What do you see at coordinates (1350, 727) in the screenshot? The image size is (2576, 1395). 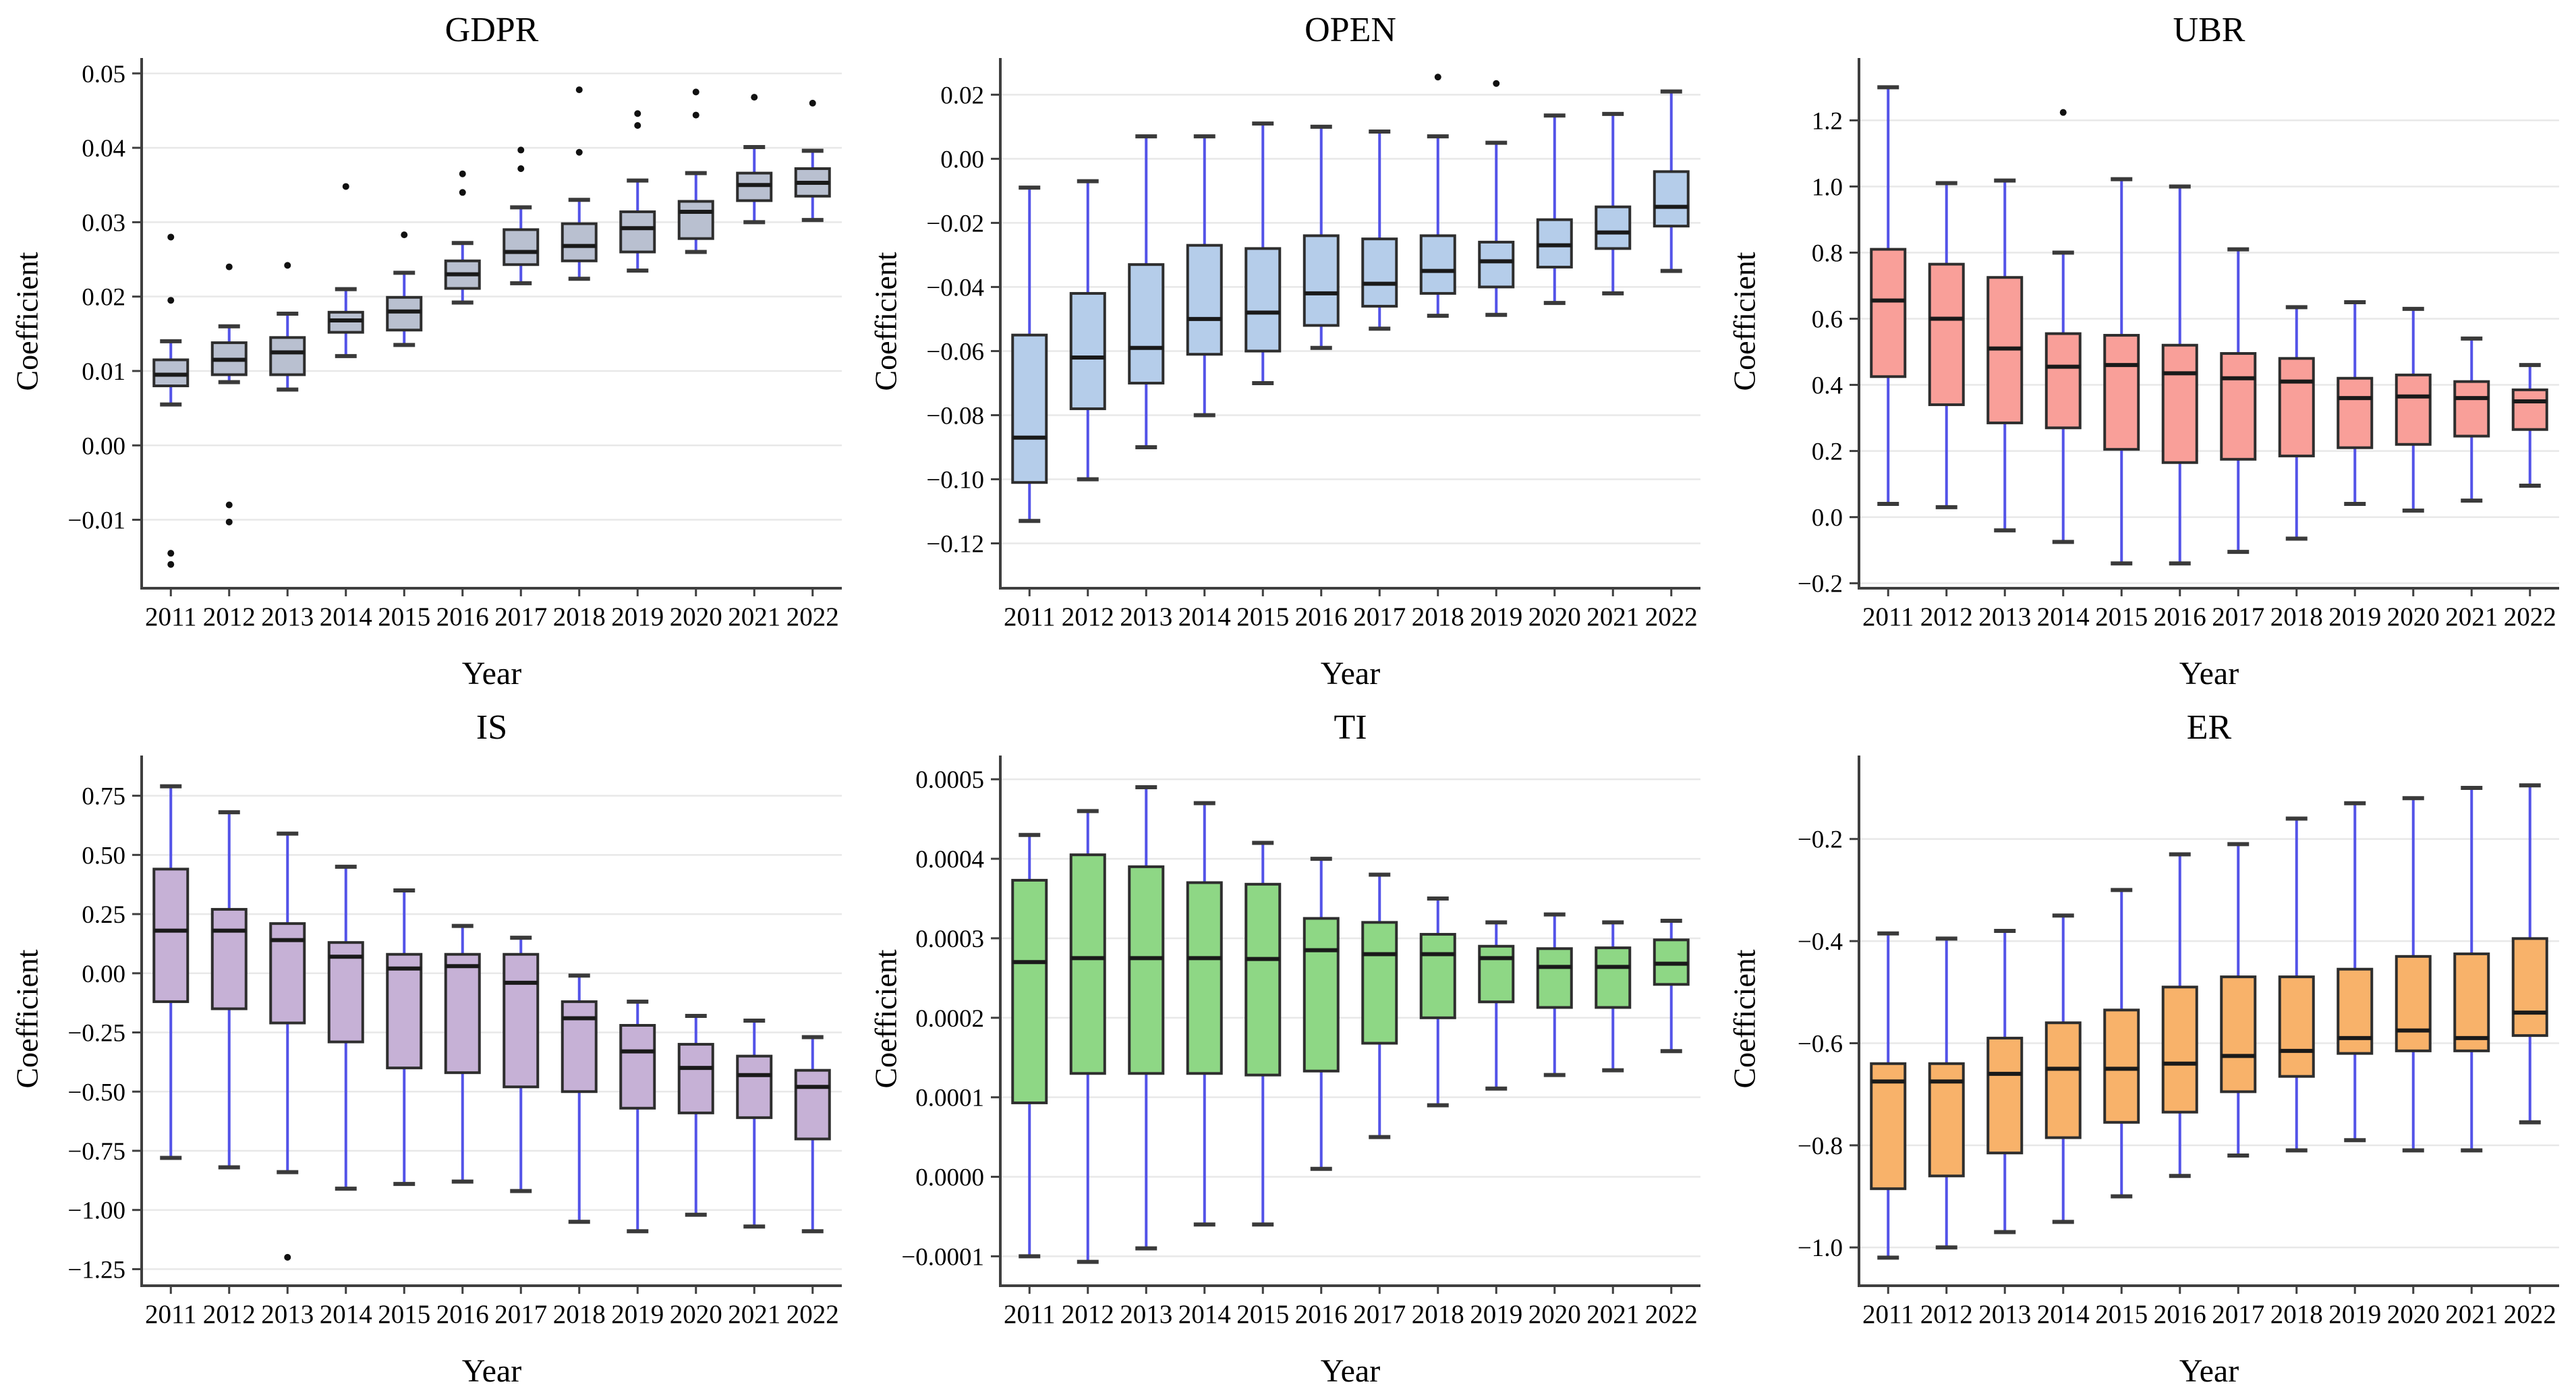 I see `chart-title-ti: TI` at bounding box center [1350, 727].